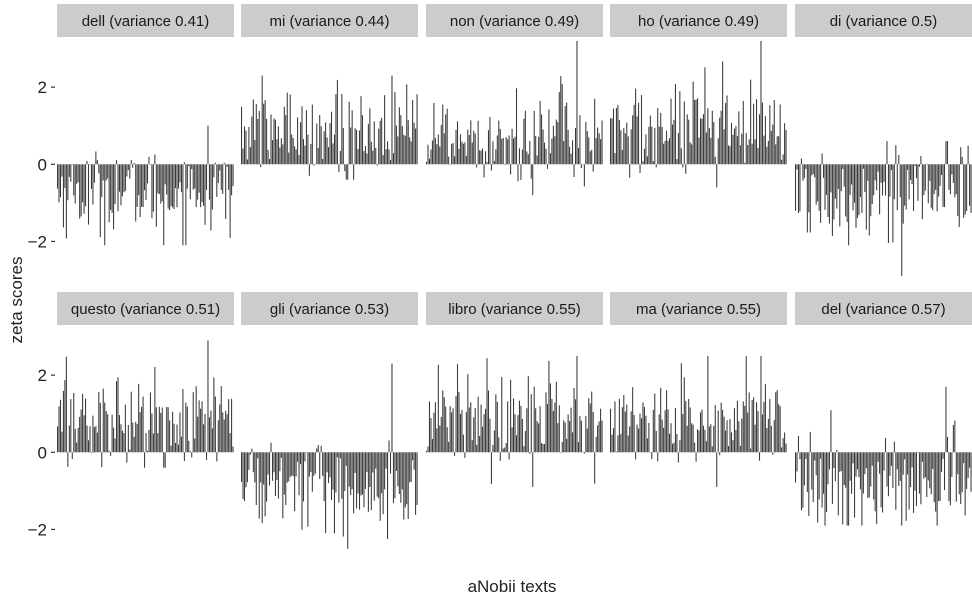 The width and height of the screenshot is (972, 603). What do you see at coordinates (883, 409) in the screenshot?
I see `facet-panel: del (variance 0.57)` at bounding box center [883, 409].